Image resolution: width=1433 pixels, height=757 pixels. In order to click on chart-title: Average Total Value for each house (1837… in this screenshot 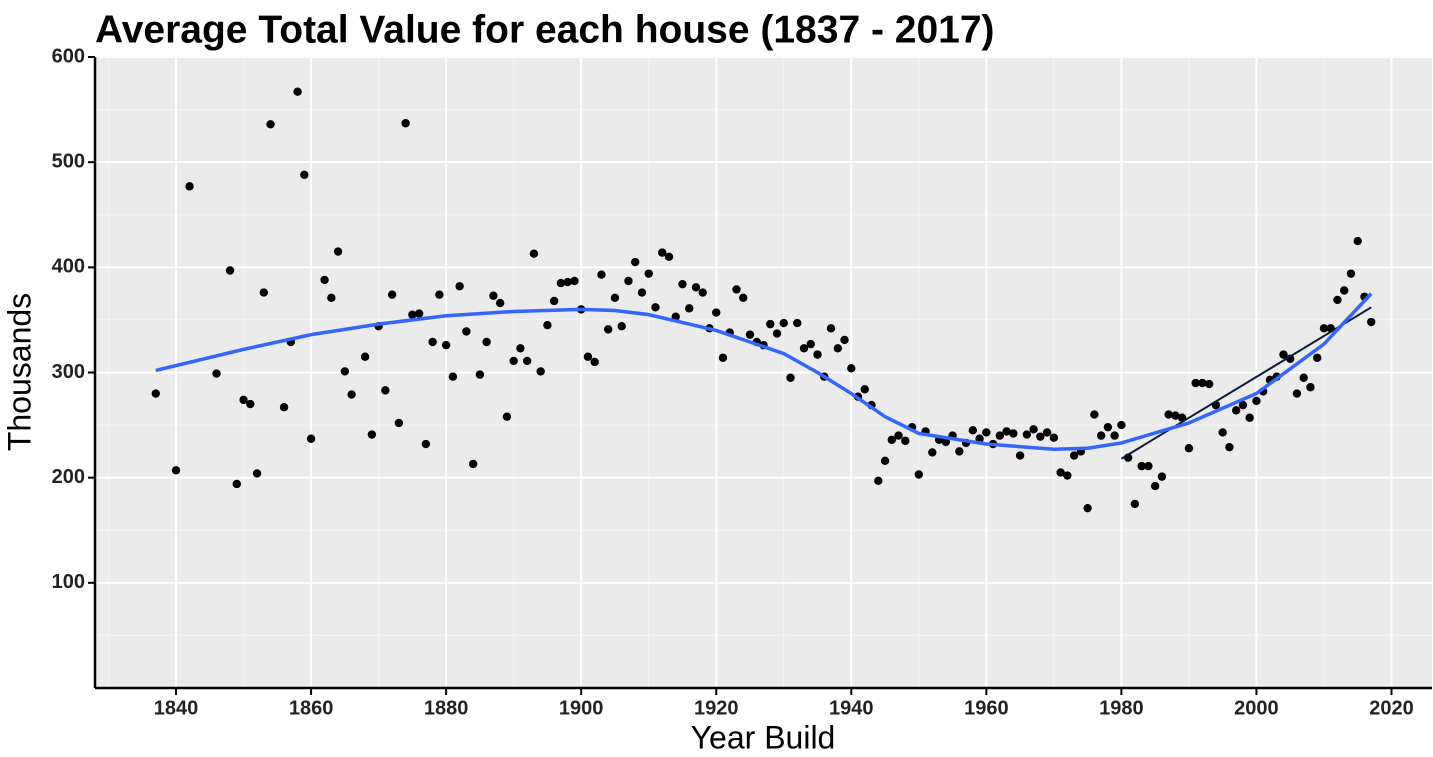, I will do `click(545, 29)`.